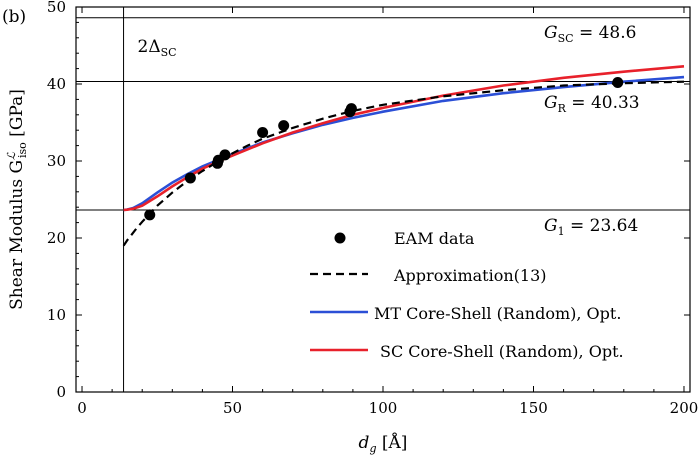 The width and height of the screenshot is (698, 460). Describe the element at coordinates (533, 408) in the screenshot. I see `x-tick-label: 150` at that location.